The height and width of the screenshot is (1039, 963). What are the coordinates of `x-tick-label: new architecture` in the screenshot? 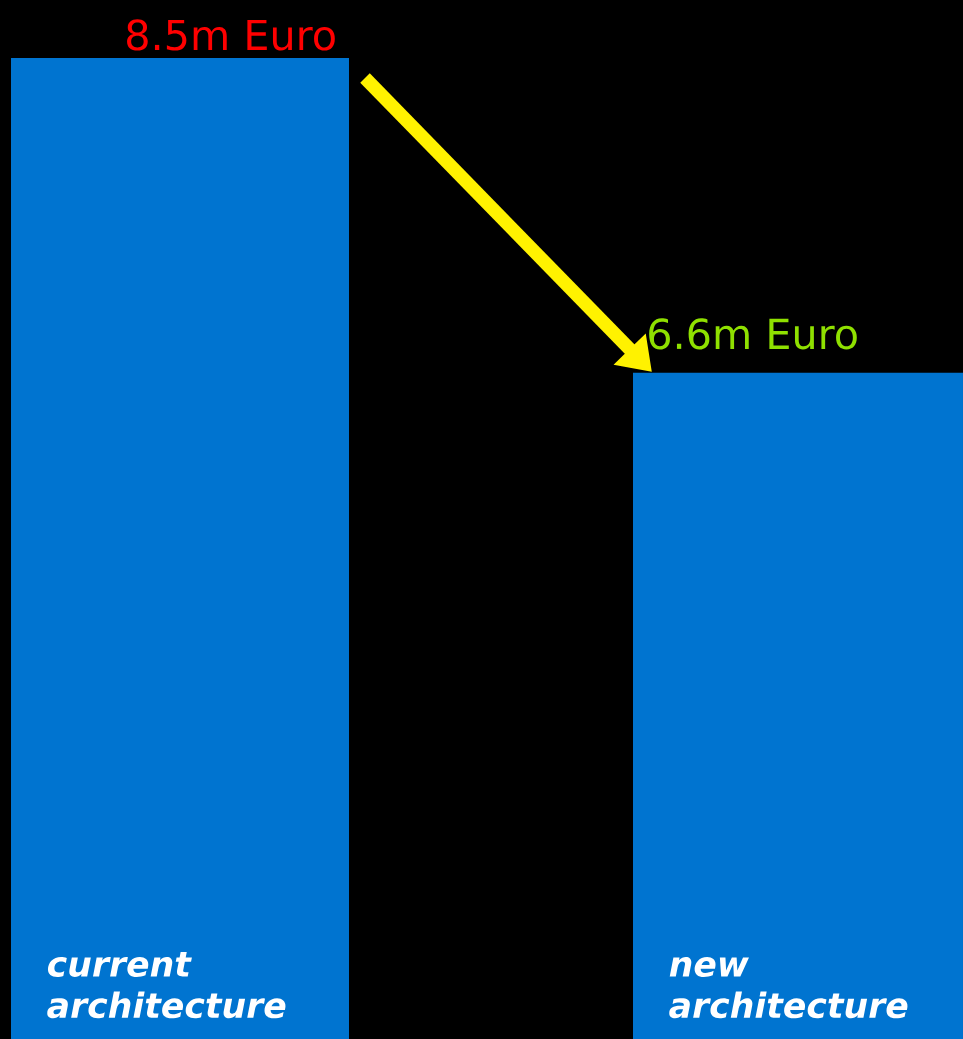 It's located at (788, 988).